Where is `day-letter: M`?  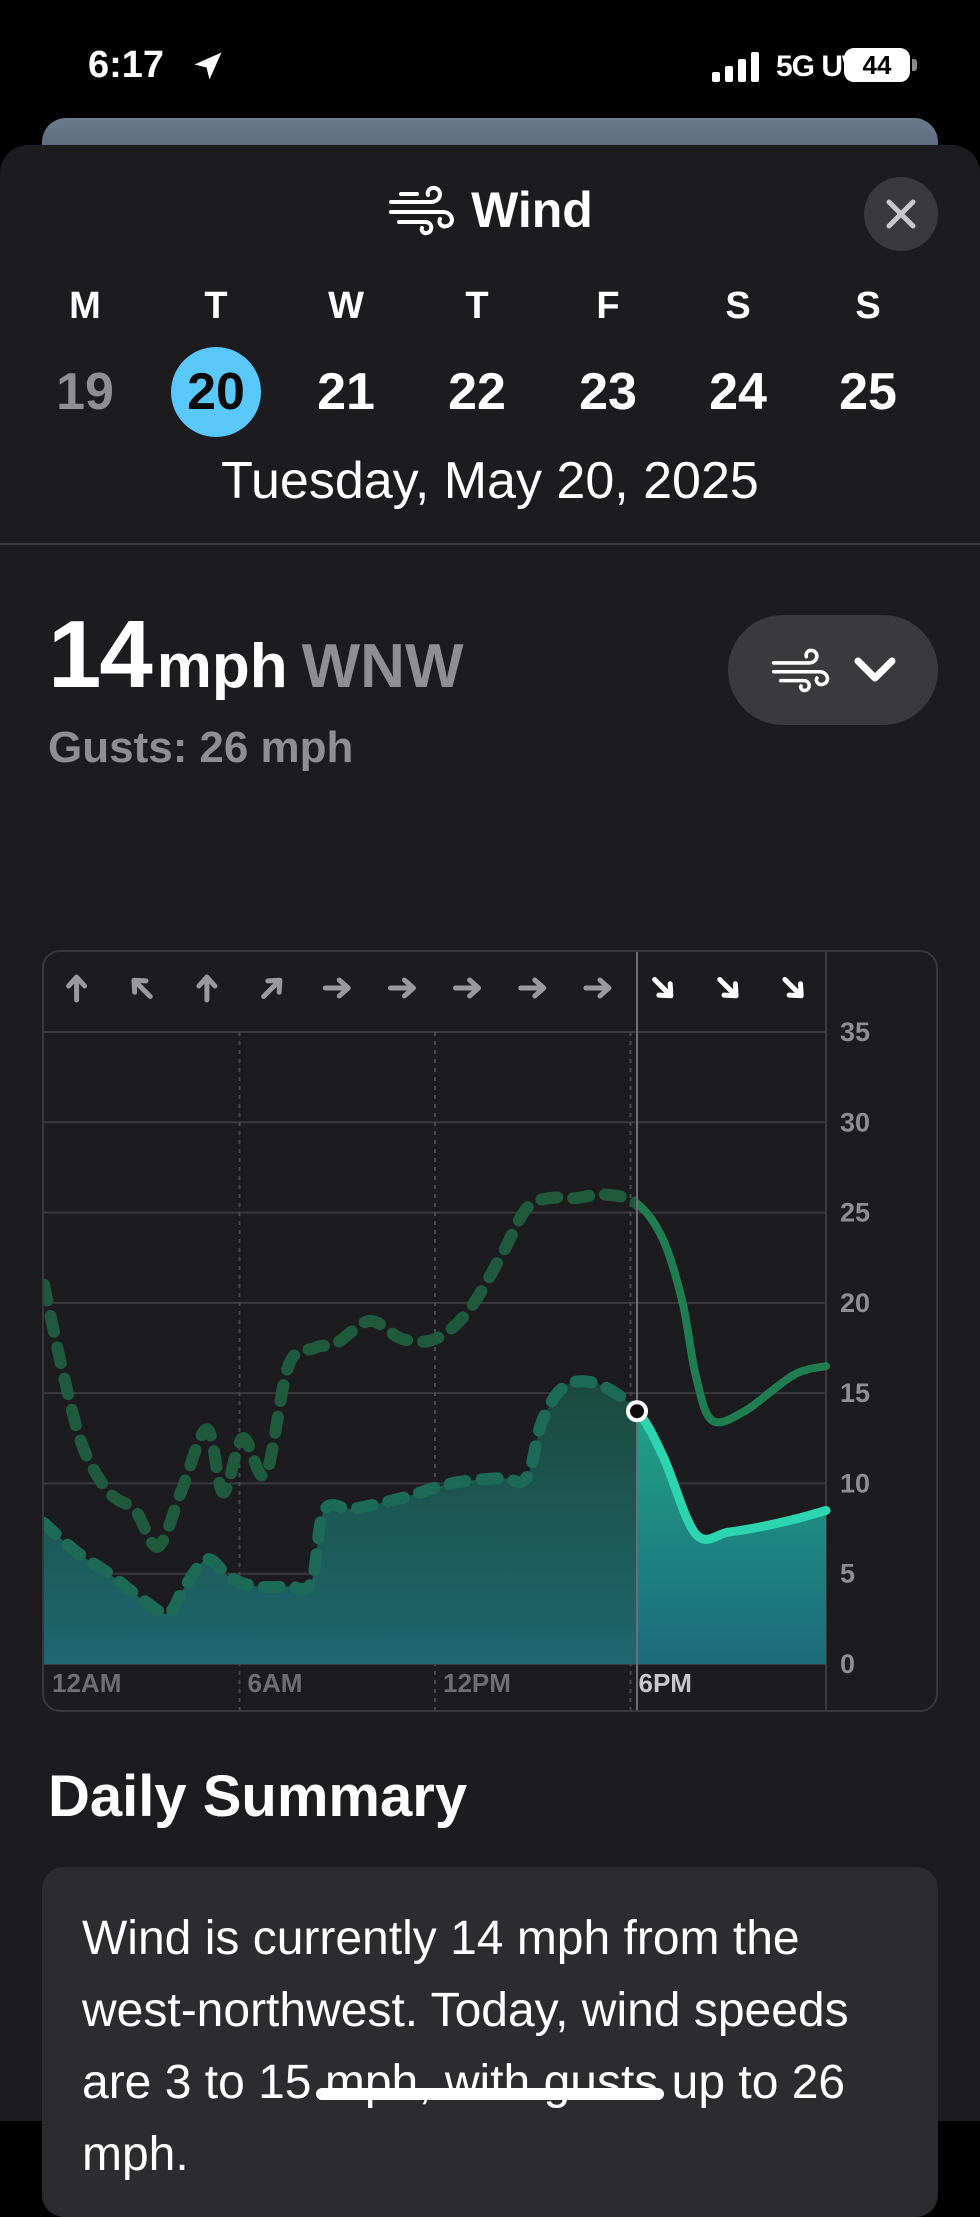
day-letter: M is located at coordinates (85, 306).